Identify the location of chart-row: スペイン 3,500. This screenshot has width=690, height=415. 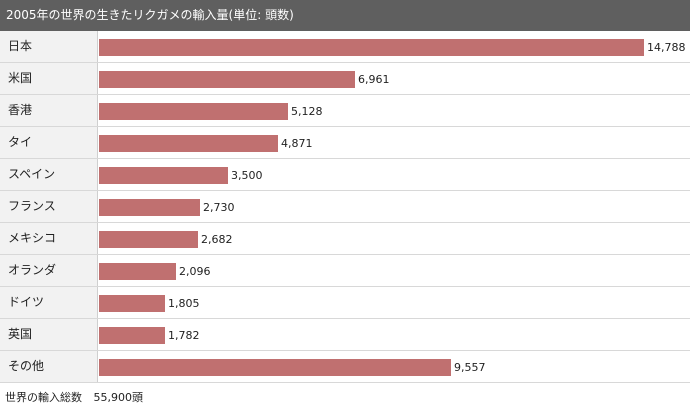
(345, 175).